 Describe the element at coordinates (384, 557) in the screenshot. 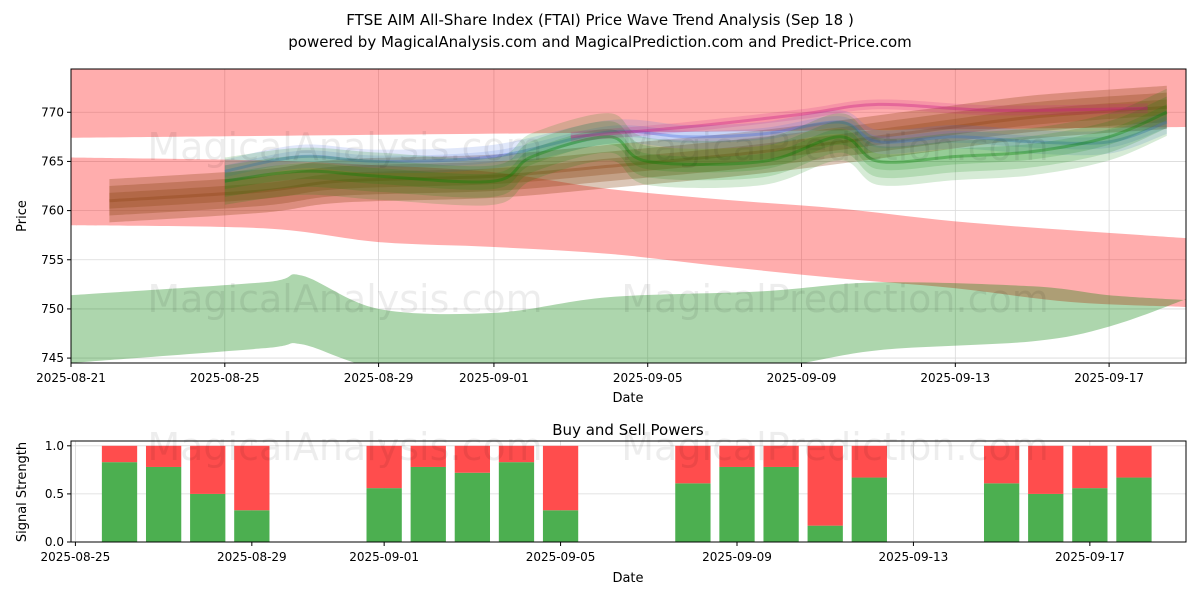

I see `signal-x-tick-label: 2025-09-01` at that location.